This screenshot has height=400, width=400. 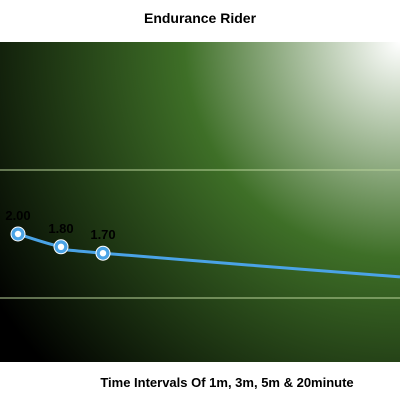 I want to click on data-label: 2.00, so click(x=17, y=215).